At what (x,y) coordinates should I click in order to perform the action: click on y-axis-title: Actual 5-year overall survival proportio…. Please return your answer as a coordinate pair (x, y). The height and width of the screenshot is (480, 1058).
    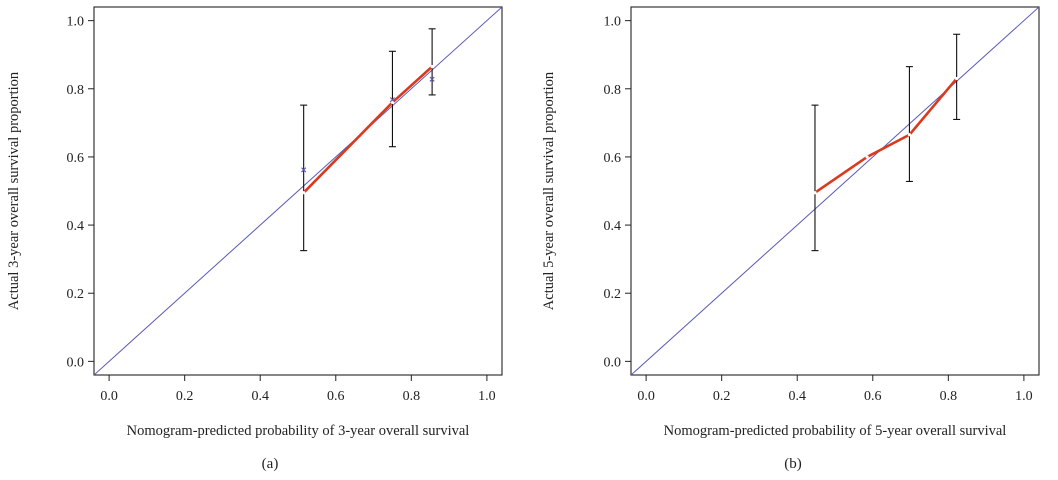
    Looking at the image, I should click on (549, 190).